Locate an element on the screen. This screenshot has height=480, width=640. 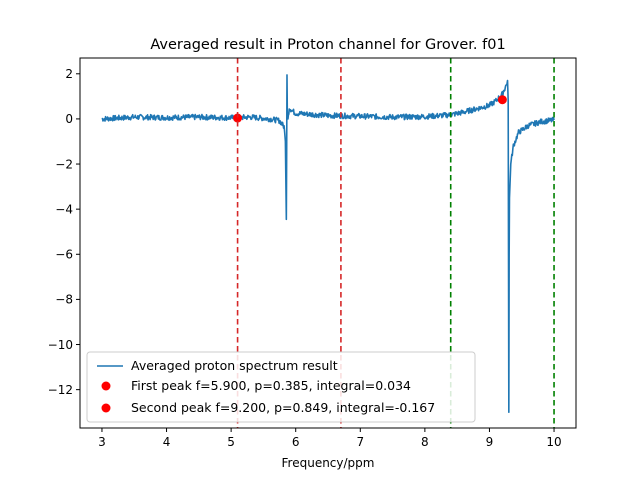
y-tick-label: 0 is located at coordinates (69, 119).